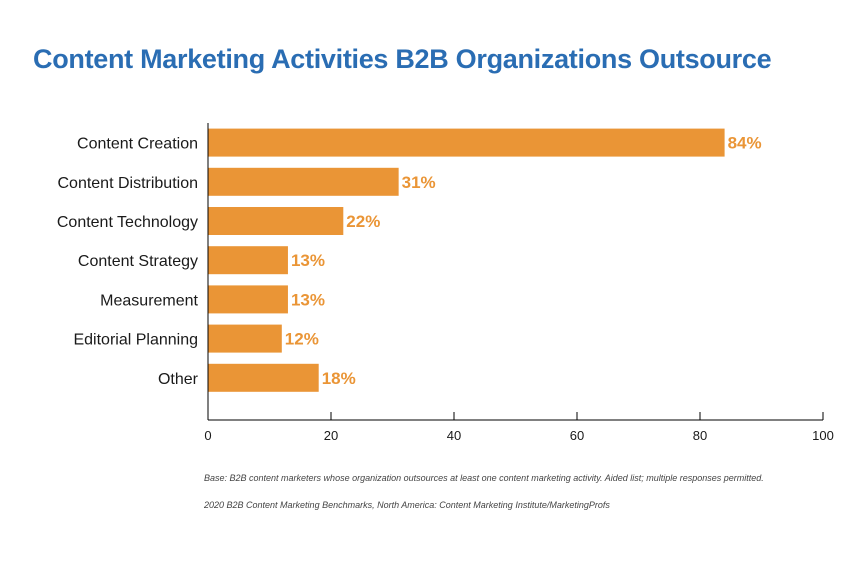  Describe the element at coordinates (127, 222) in the screenshot. I see `category-label: Content Technology` at that location.